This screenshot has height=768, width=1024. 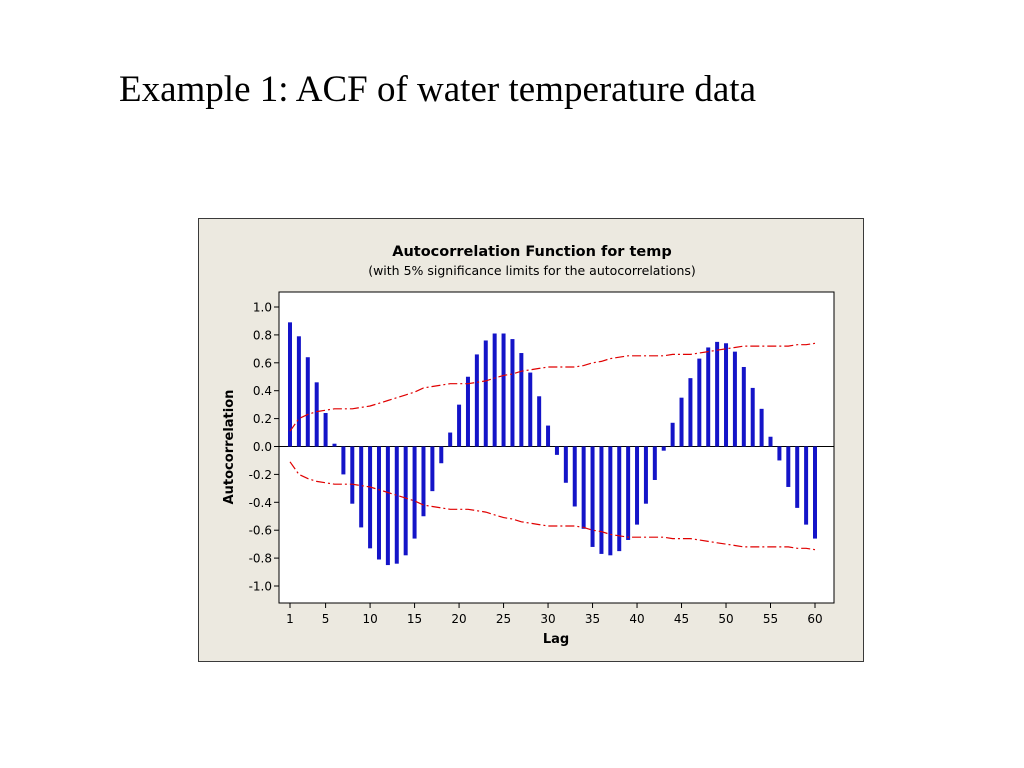 What do you see at coordinates (290, 619) in the screenshot?
I see `x-tick-label: 1` at bounding box center [290, 619].